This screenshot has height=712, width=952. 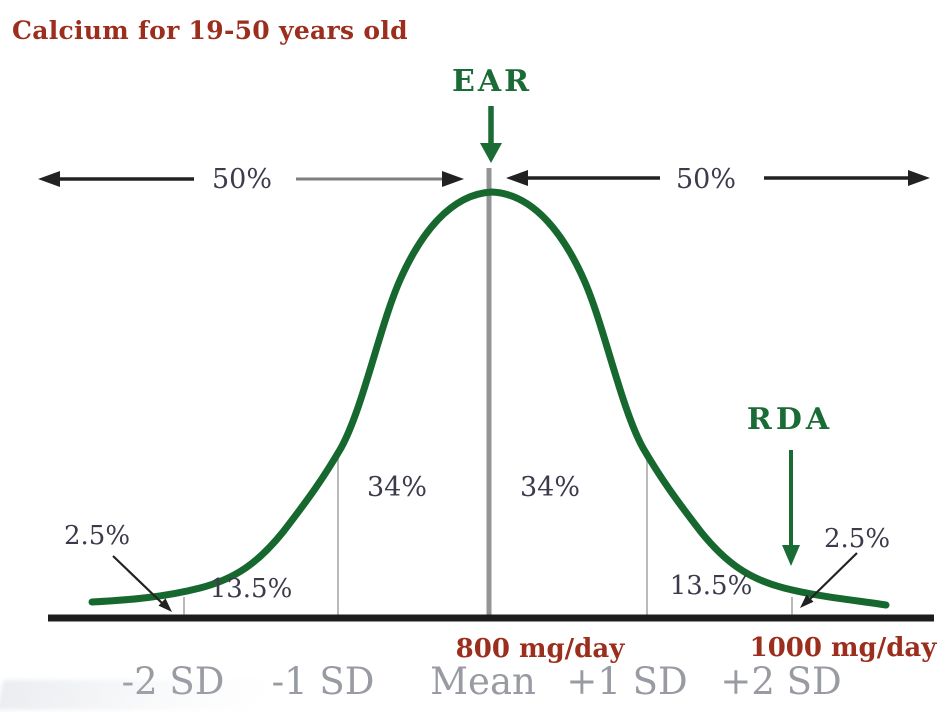 I want to click on pct-13-5-right-label: 13.5%, so click(x=711, y=586).